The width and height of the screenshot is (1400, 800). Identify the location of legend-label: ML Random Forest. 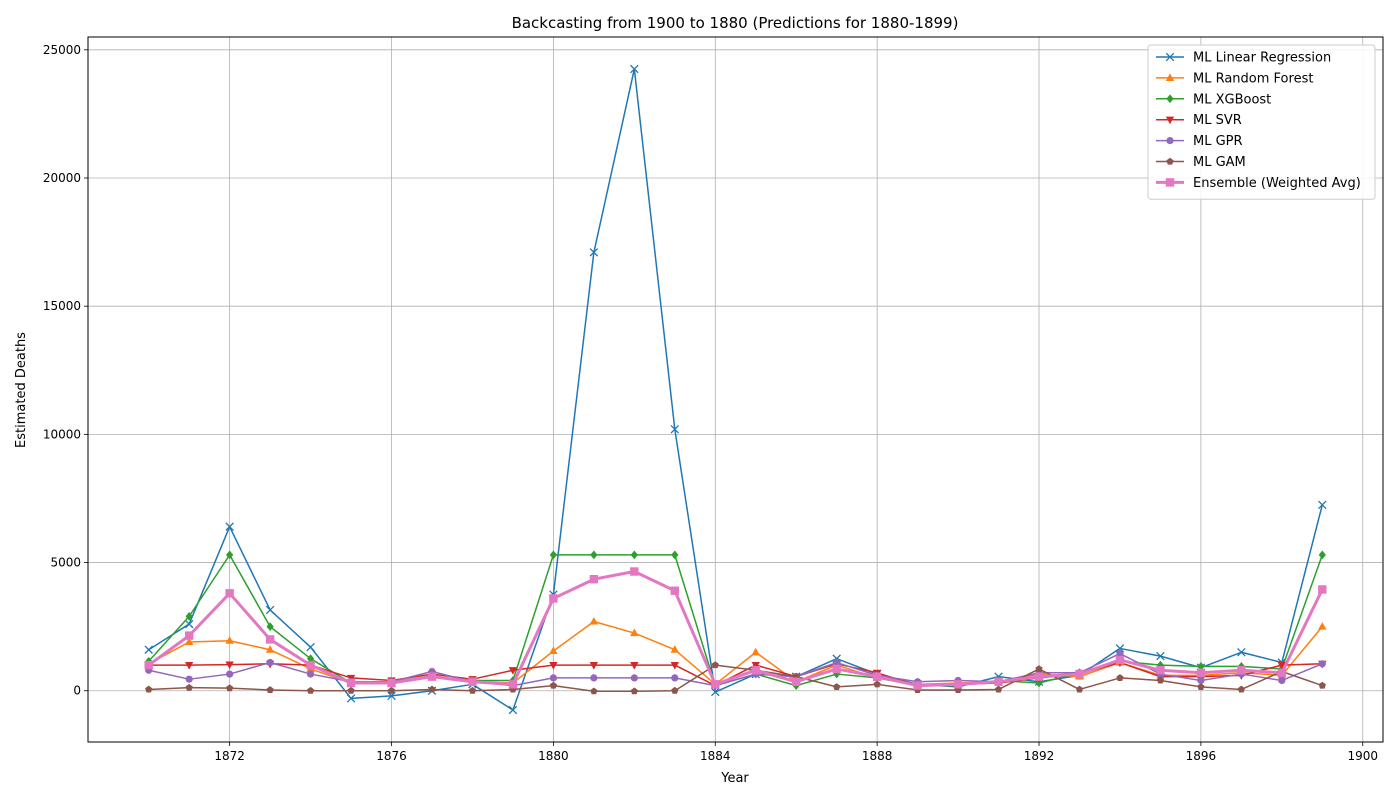
(1253, 78).